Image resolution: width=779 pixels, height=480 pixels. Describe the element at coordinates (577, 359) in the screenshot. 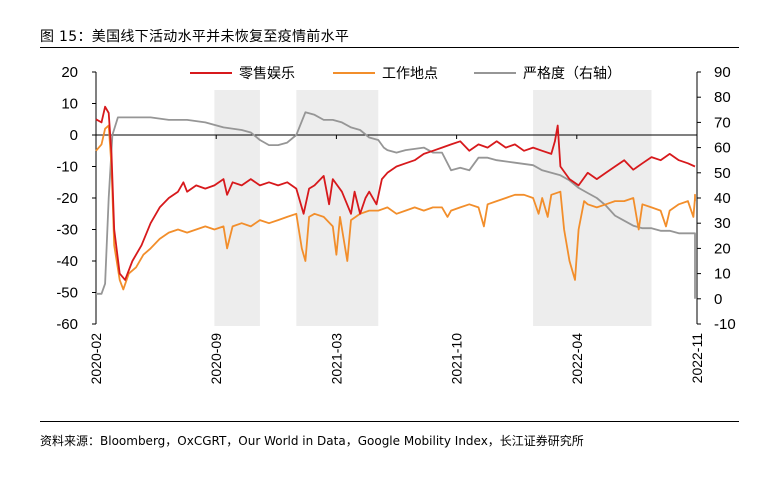

I see `x-tick-label: 2022-04` at that location.